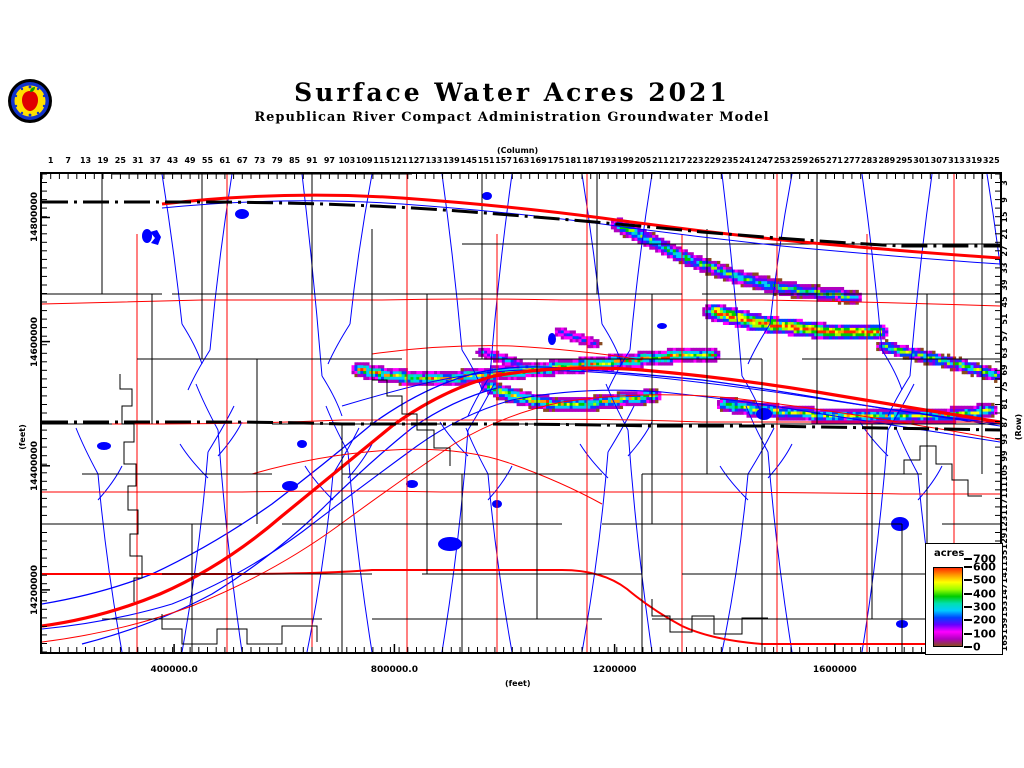 The width and height of the screenshot is (1024, 768). What do you see at coordinates (556, 160) in the screenshot?
I see `column-label: 175` at bounding box center [556, 160].